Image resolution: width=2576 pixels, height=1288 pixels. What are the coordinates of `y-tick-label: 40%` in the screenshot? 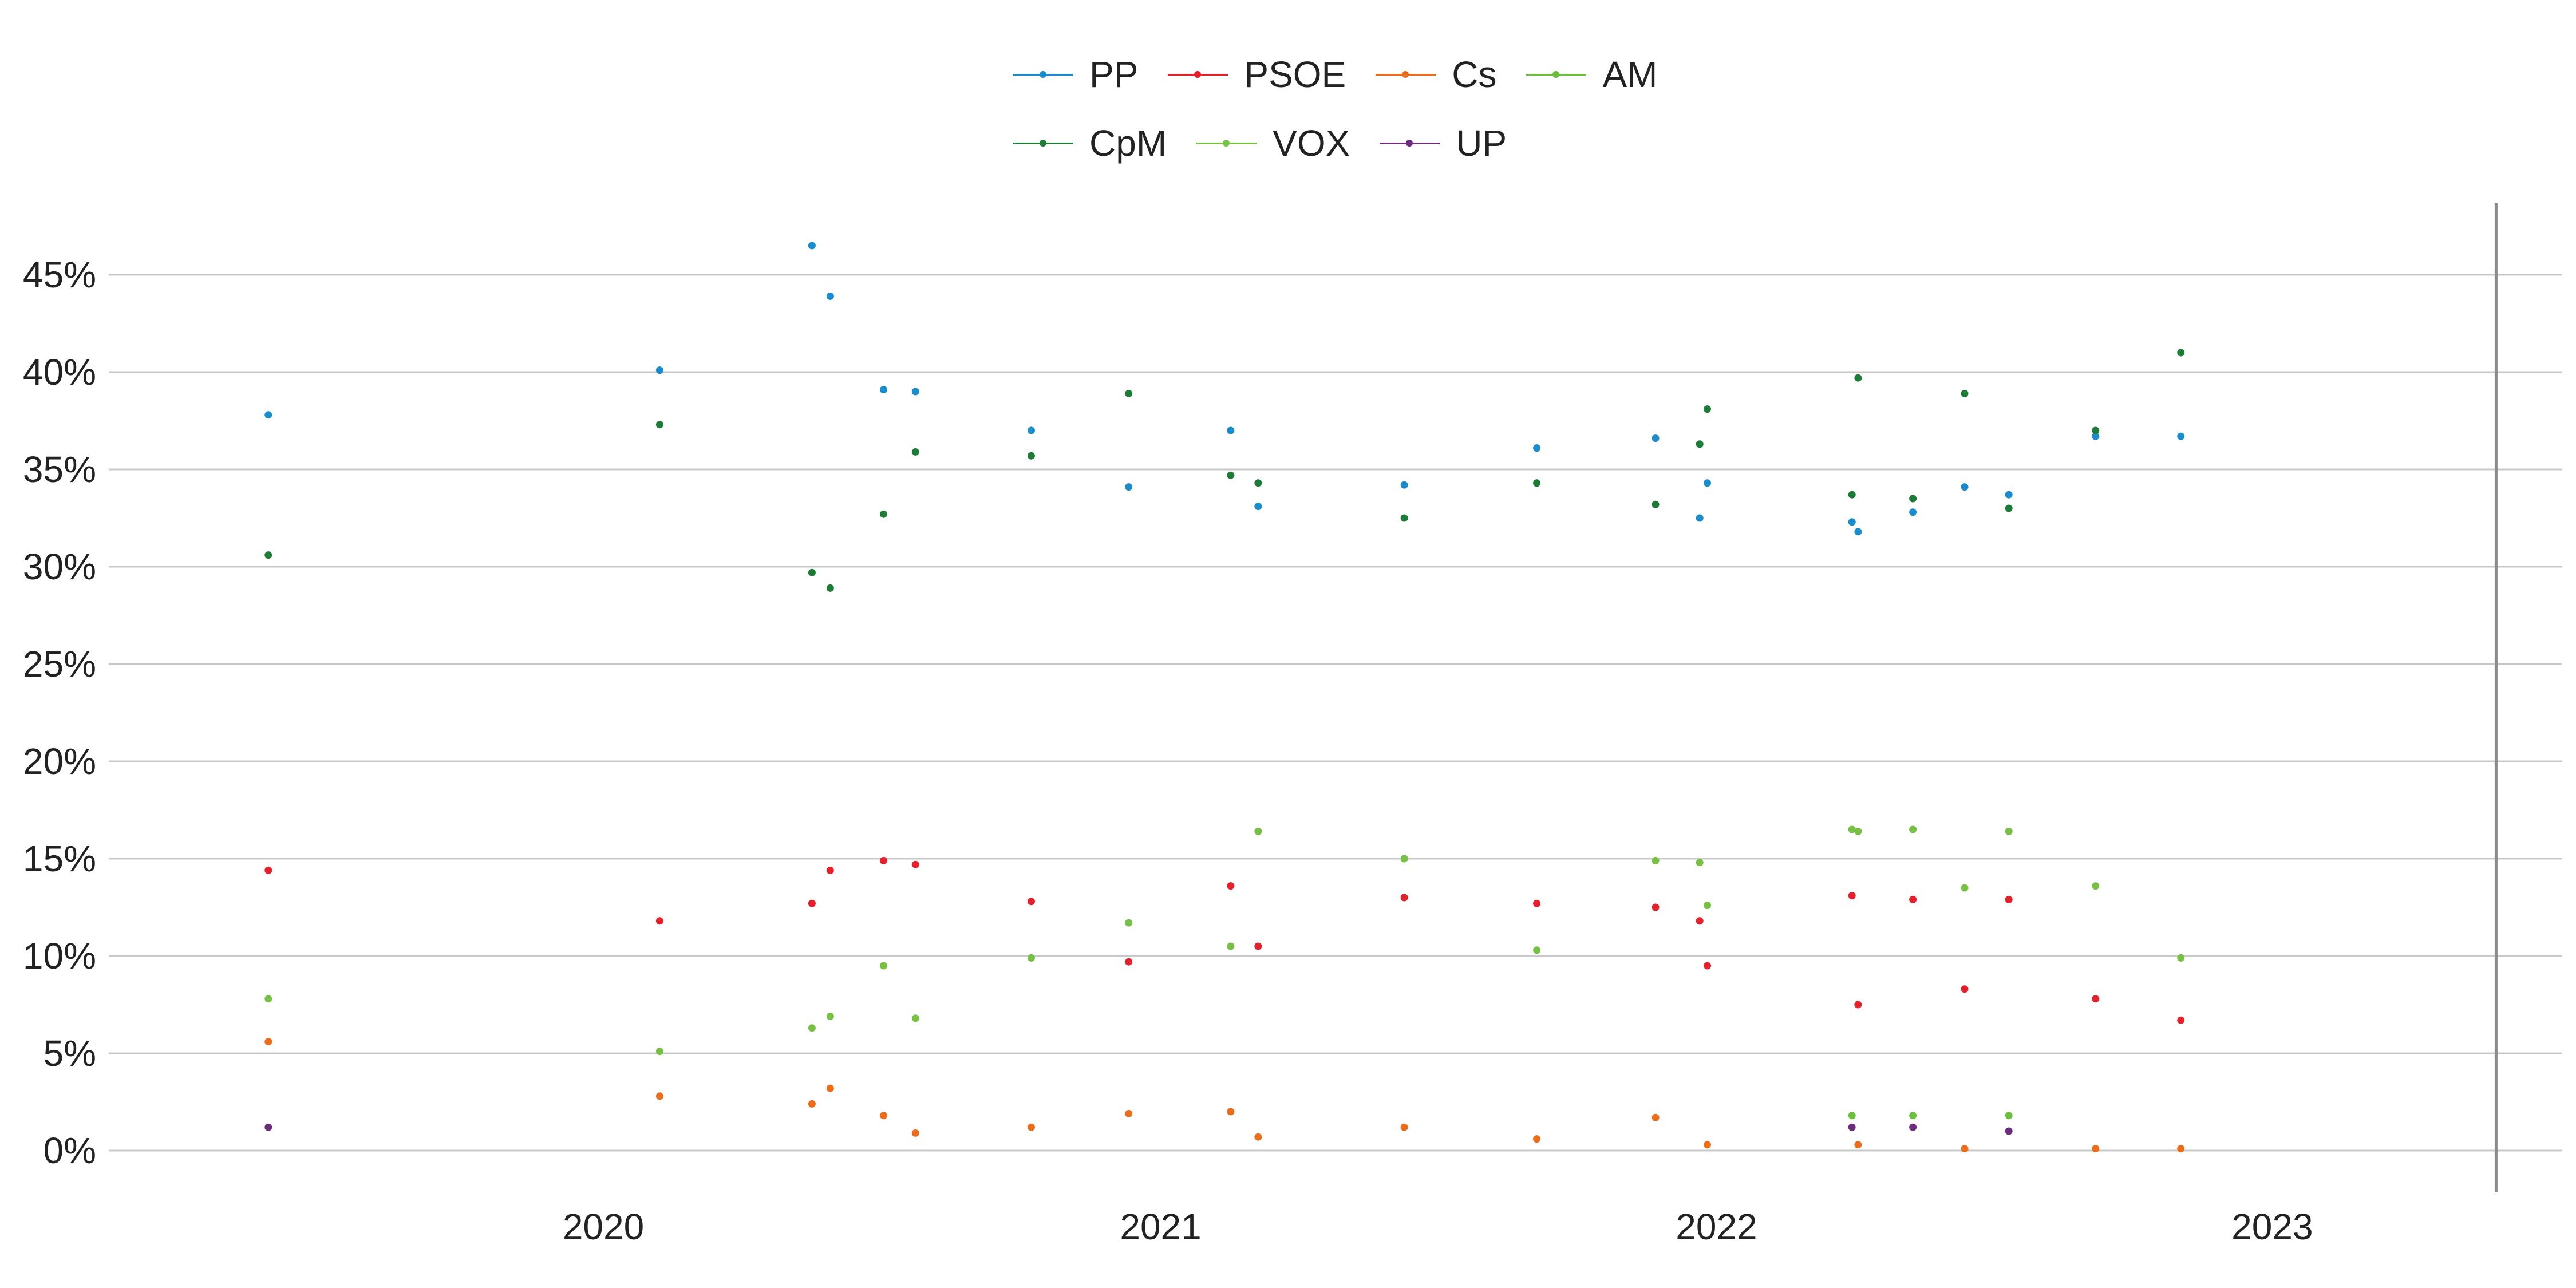 It's located at (59, 372).